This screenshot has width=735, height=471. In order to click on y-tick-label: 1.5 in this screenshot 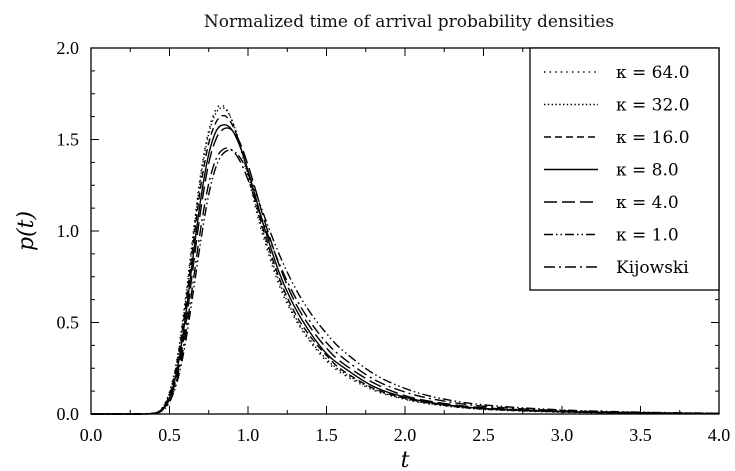, I will do `click(68, 140)`.